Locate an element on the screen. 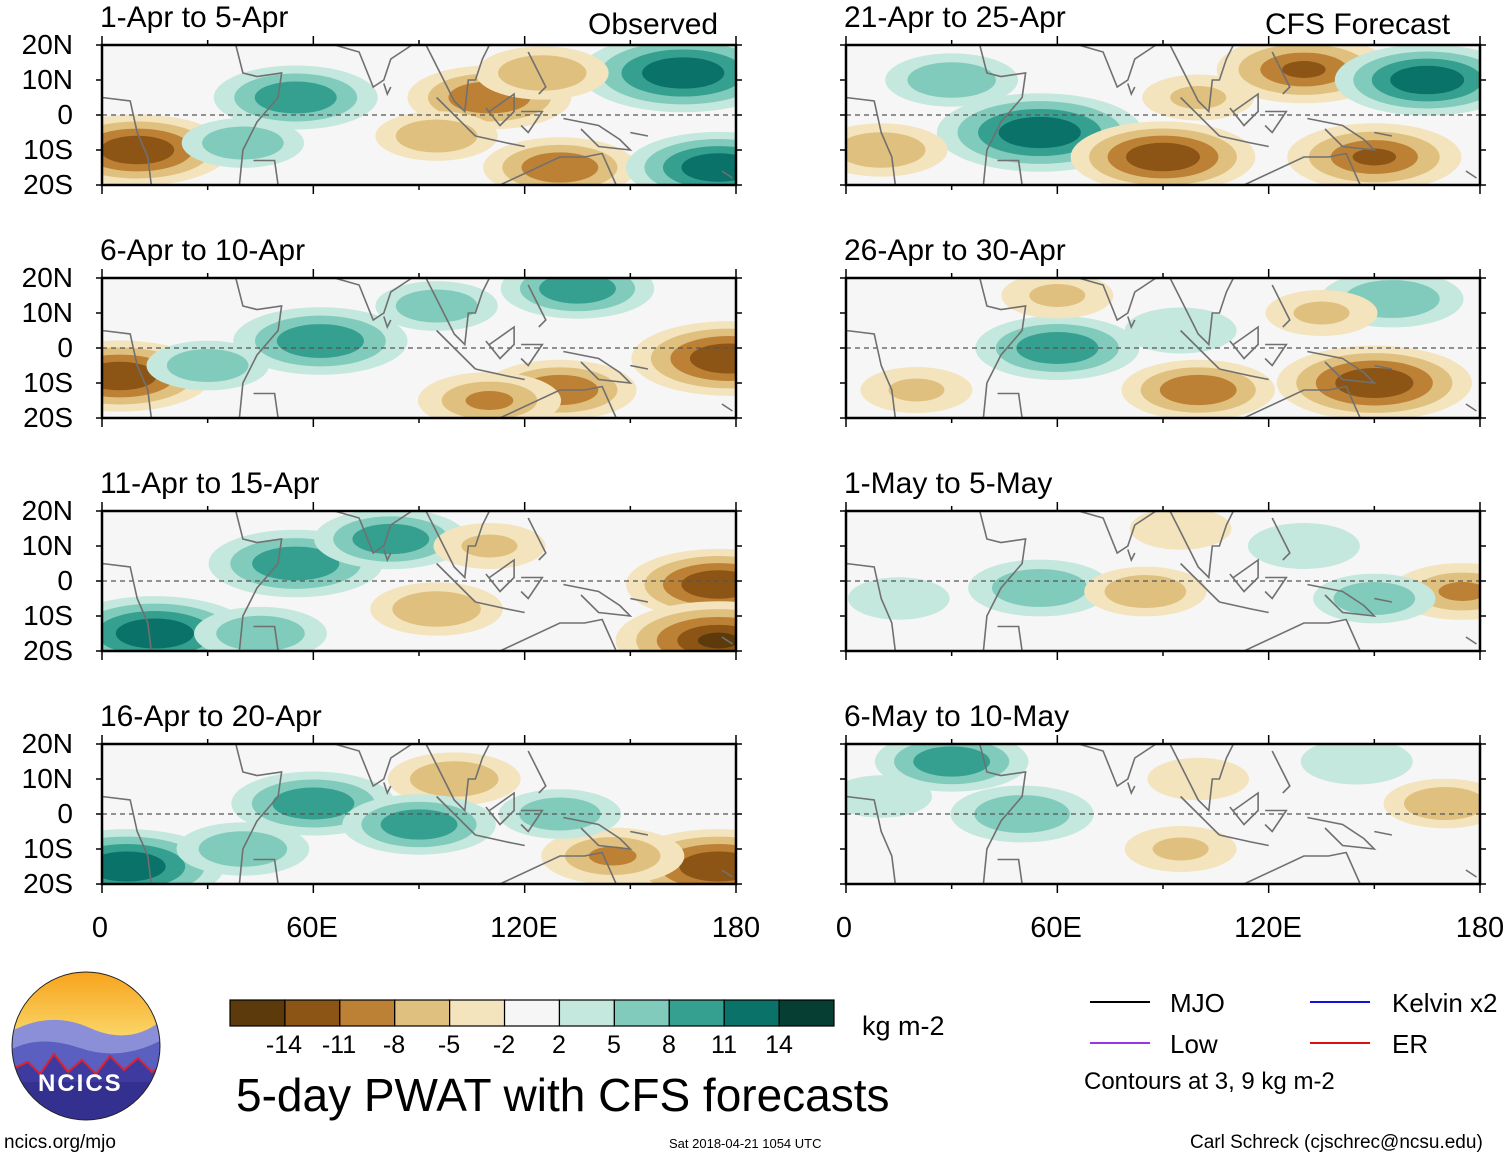 The image size is (1510, 1158). xtick-label-left-120e: 120E is located at coordinates (524, 928).